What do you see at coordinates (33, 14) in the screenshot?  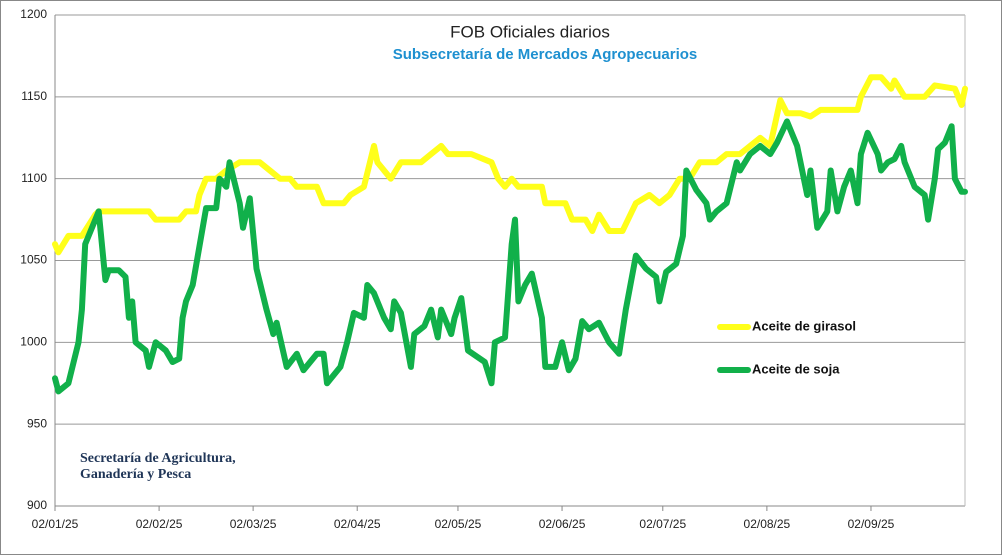 I see `y-tick-label: 1200` at bounding box center [33, 14].